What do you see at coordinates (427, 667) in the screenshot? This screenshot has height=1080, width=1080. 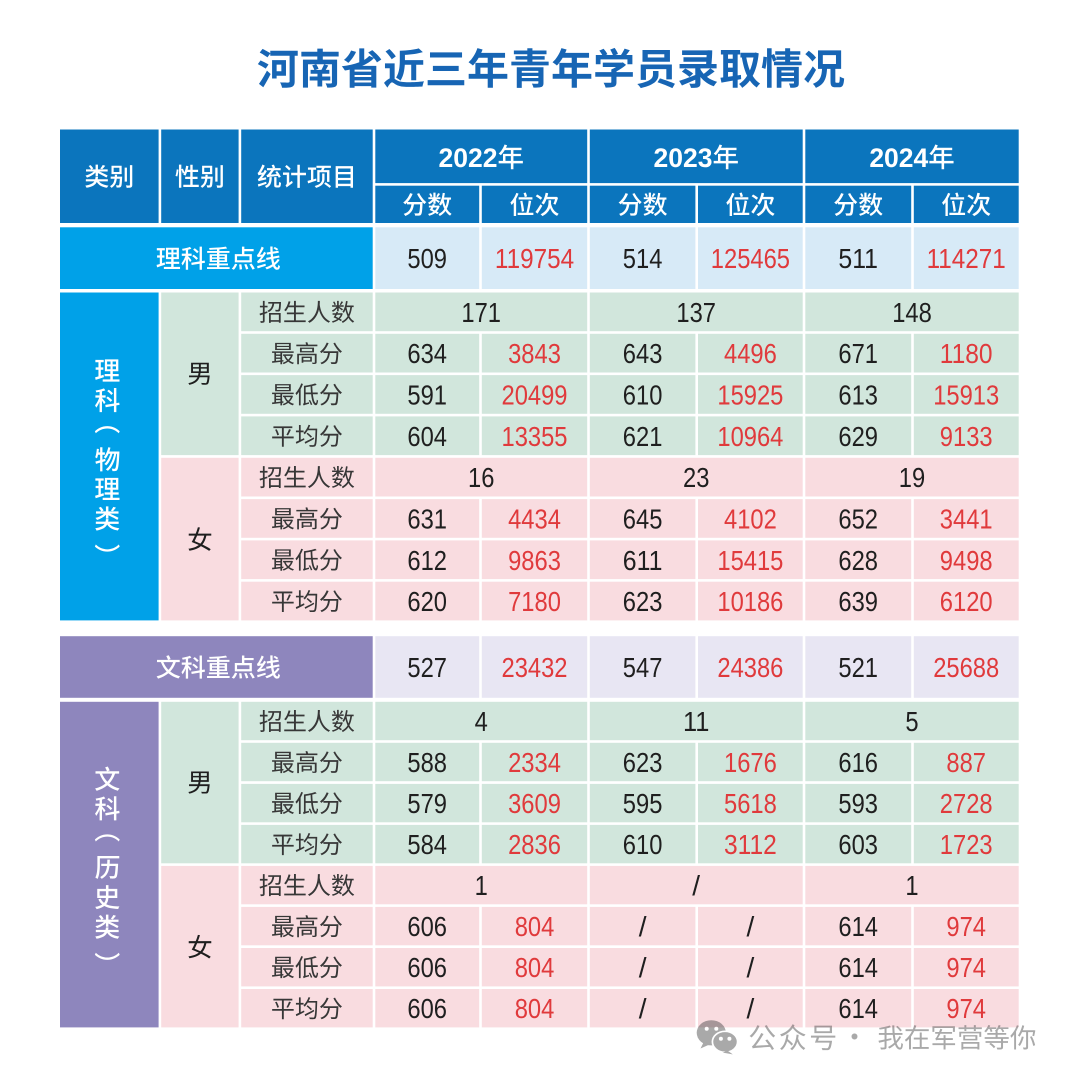 I see `svg-text: 527` at bounding box center [427, 667].